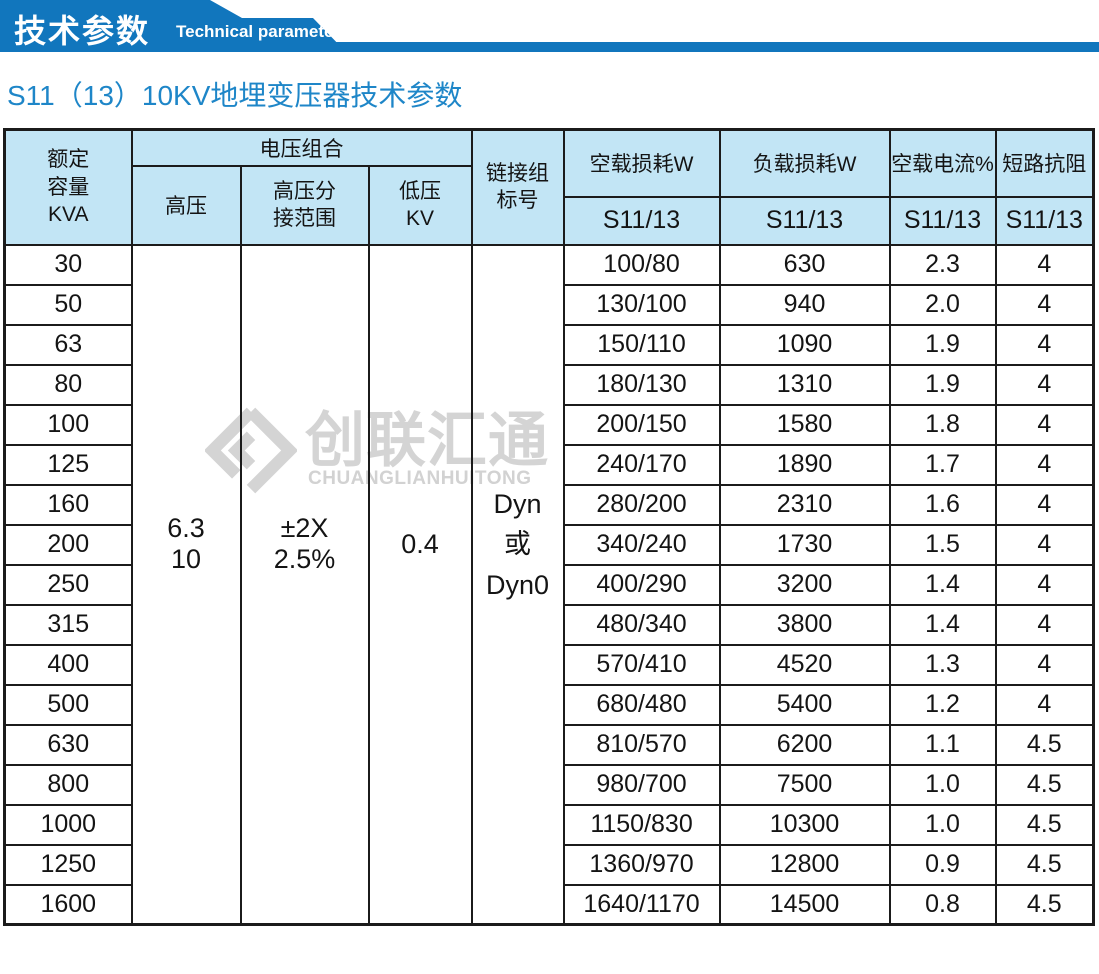  What do you see at coordinates (235, 95) in the screenshot?
I see `page-title: S11（13）10KV地埋变压器技术参数` at bounding box center [235, 95].